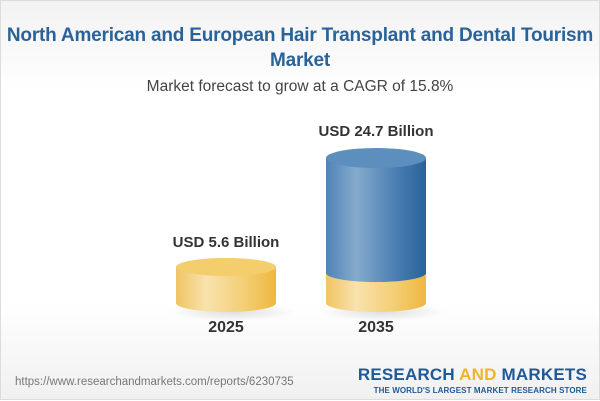 The height and width of the screenshot is (401, 600). What do you see at coordinates (478, 374) in the screenshot?
I see `logo-text-and: AND` at bounding box center [478, 374].